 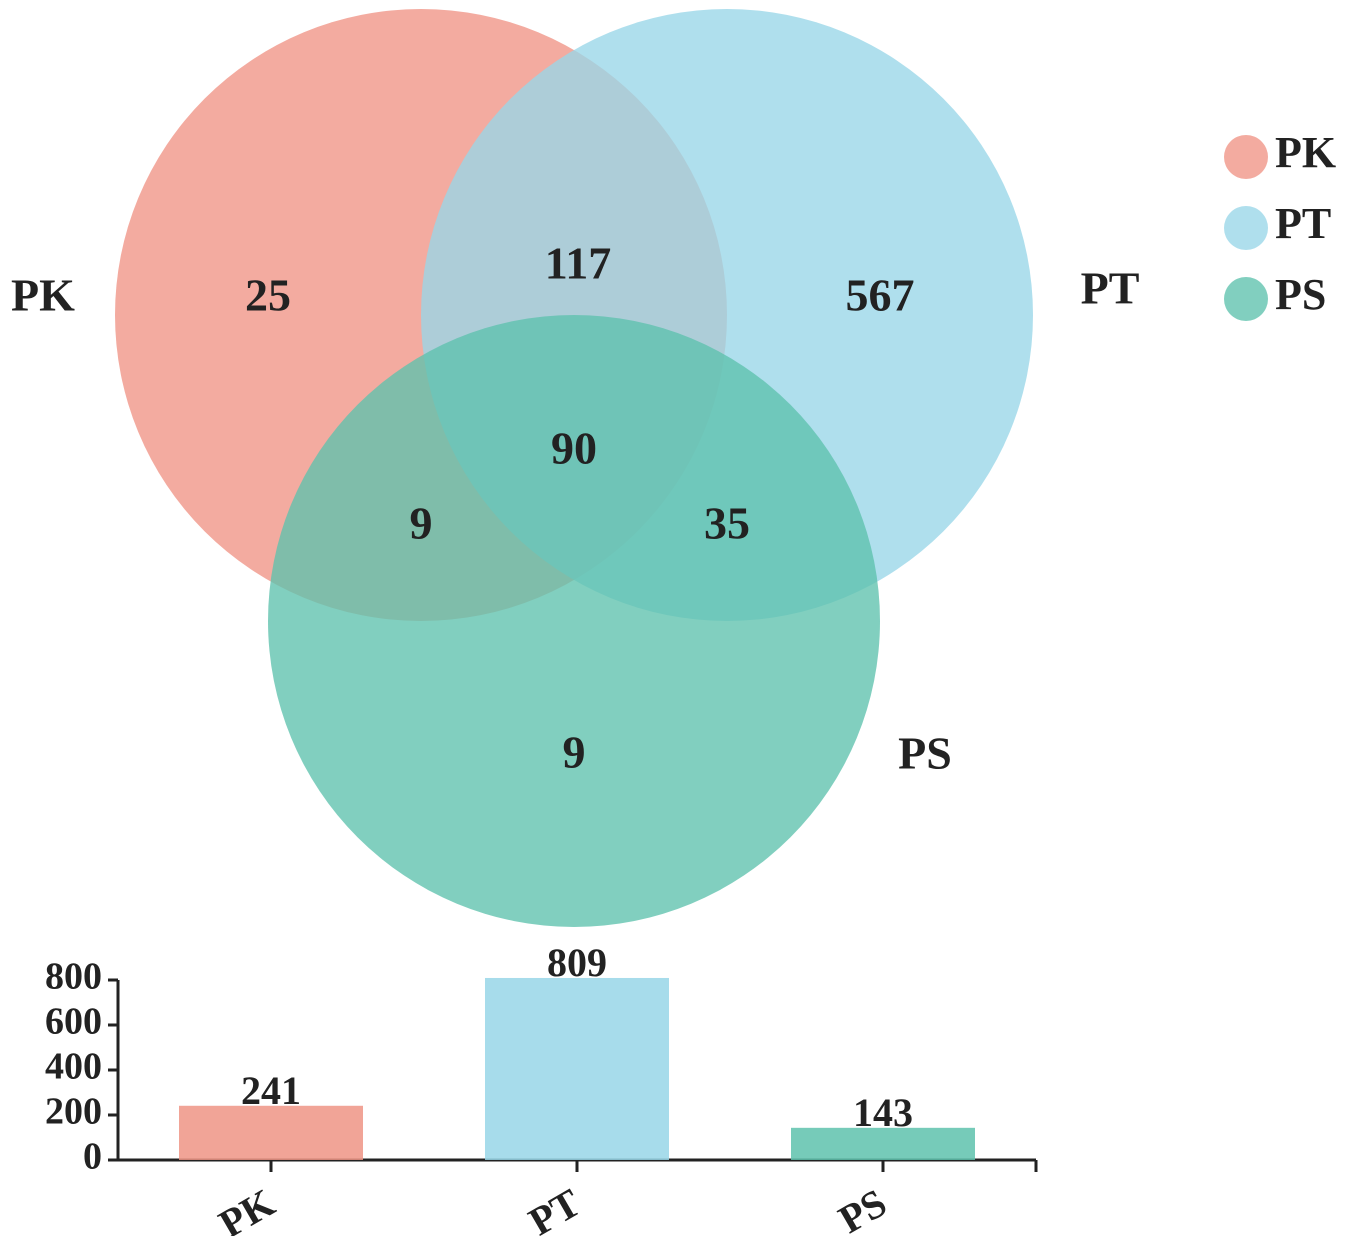 What do you see at coordinates (73, 1112) in the screenshot?
I see `y-tick-label: 200` at bounding box center [73, 1112].